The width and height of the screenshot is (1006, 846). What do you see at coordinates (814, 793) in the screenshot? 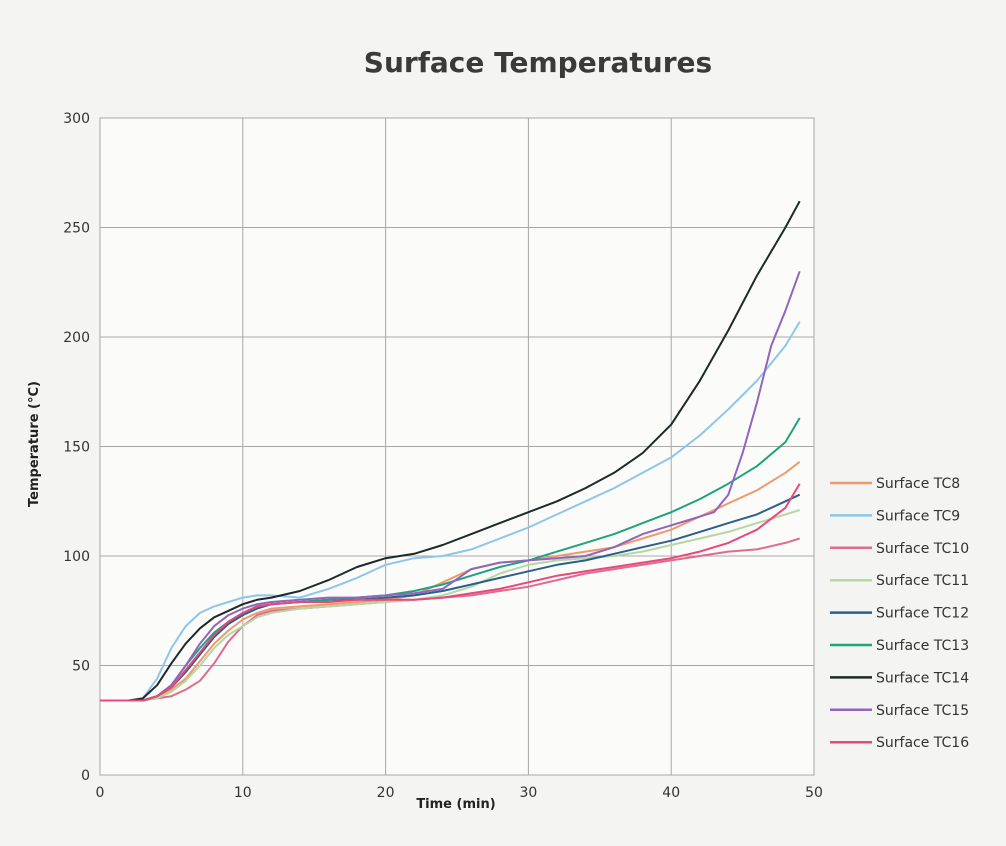
I see `x-tick-label: 50` at bounding box center [814, 793].